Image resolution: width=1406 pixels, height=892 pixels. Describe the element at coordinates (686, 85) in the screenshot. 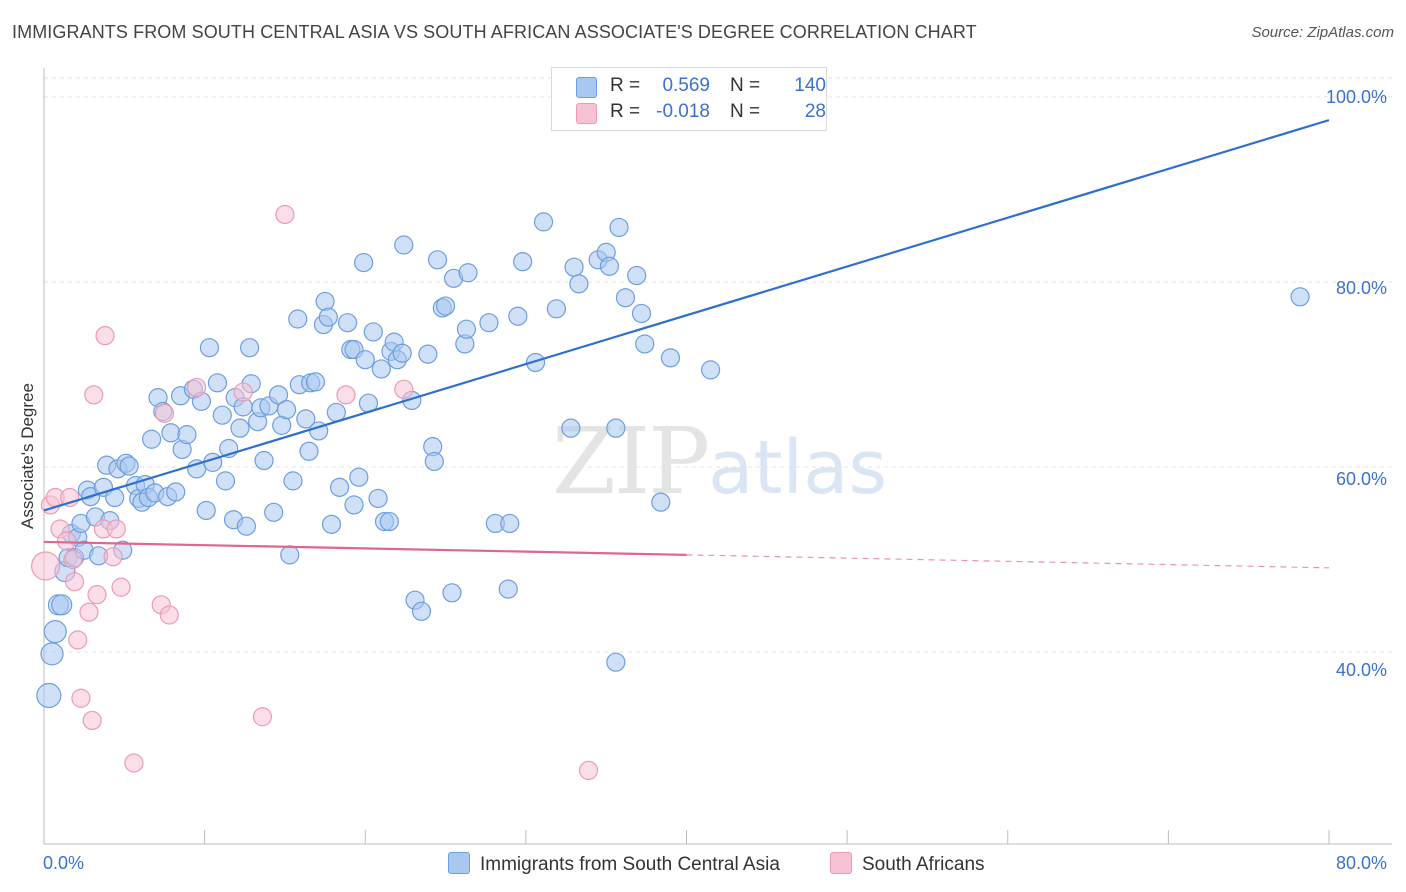

I see `r-value: 0.569` at that location.